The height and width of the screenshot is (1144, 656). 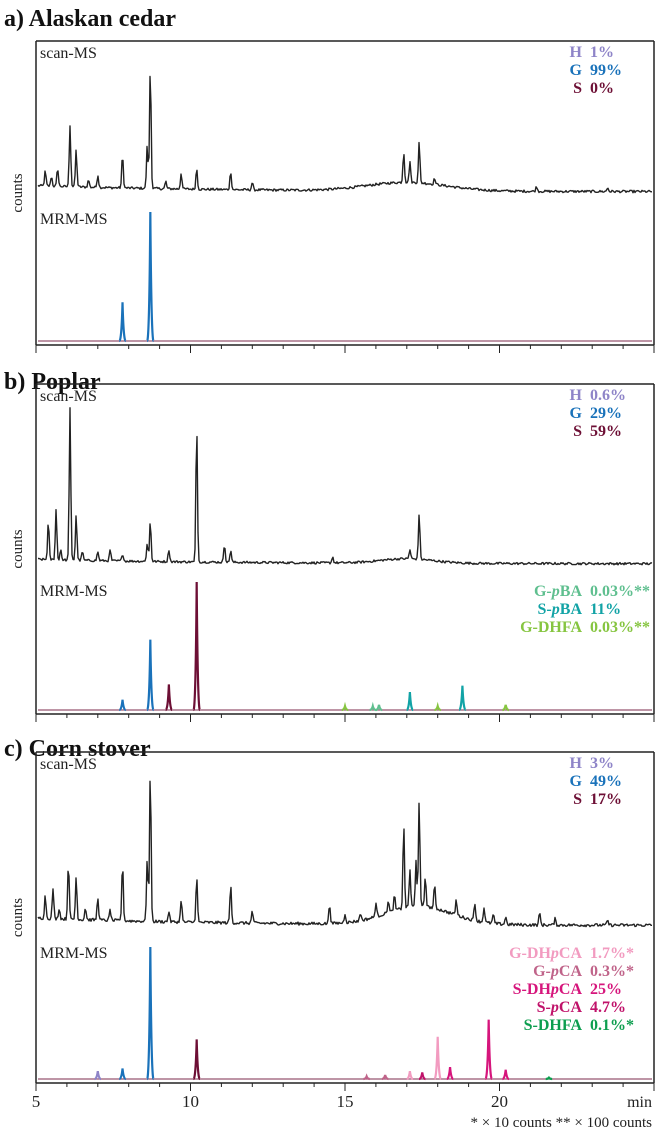 What do you see at coordinates (602, 763) in the screenshot?
I see `composition-value: 3%` at bounding box center [602, 763].